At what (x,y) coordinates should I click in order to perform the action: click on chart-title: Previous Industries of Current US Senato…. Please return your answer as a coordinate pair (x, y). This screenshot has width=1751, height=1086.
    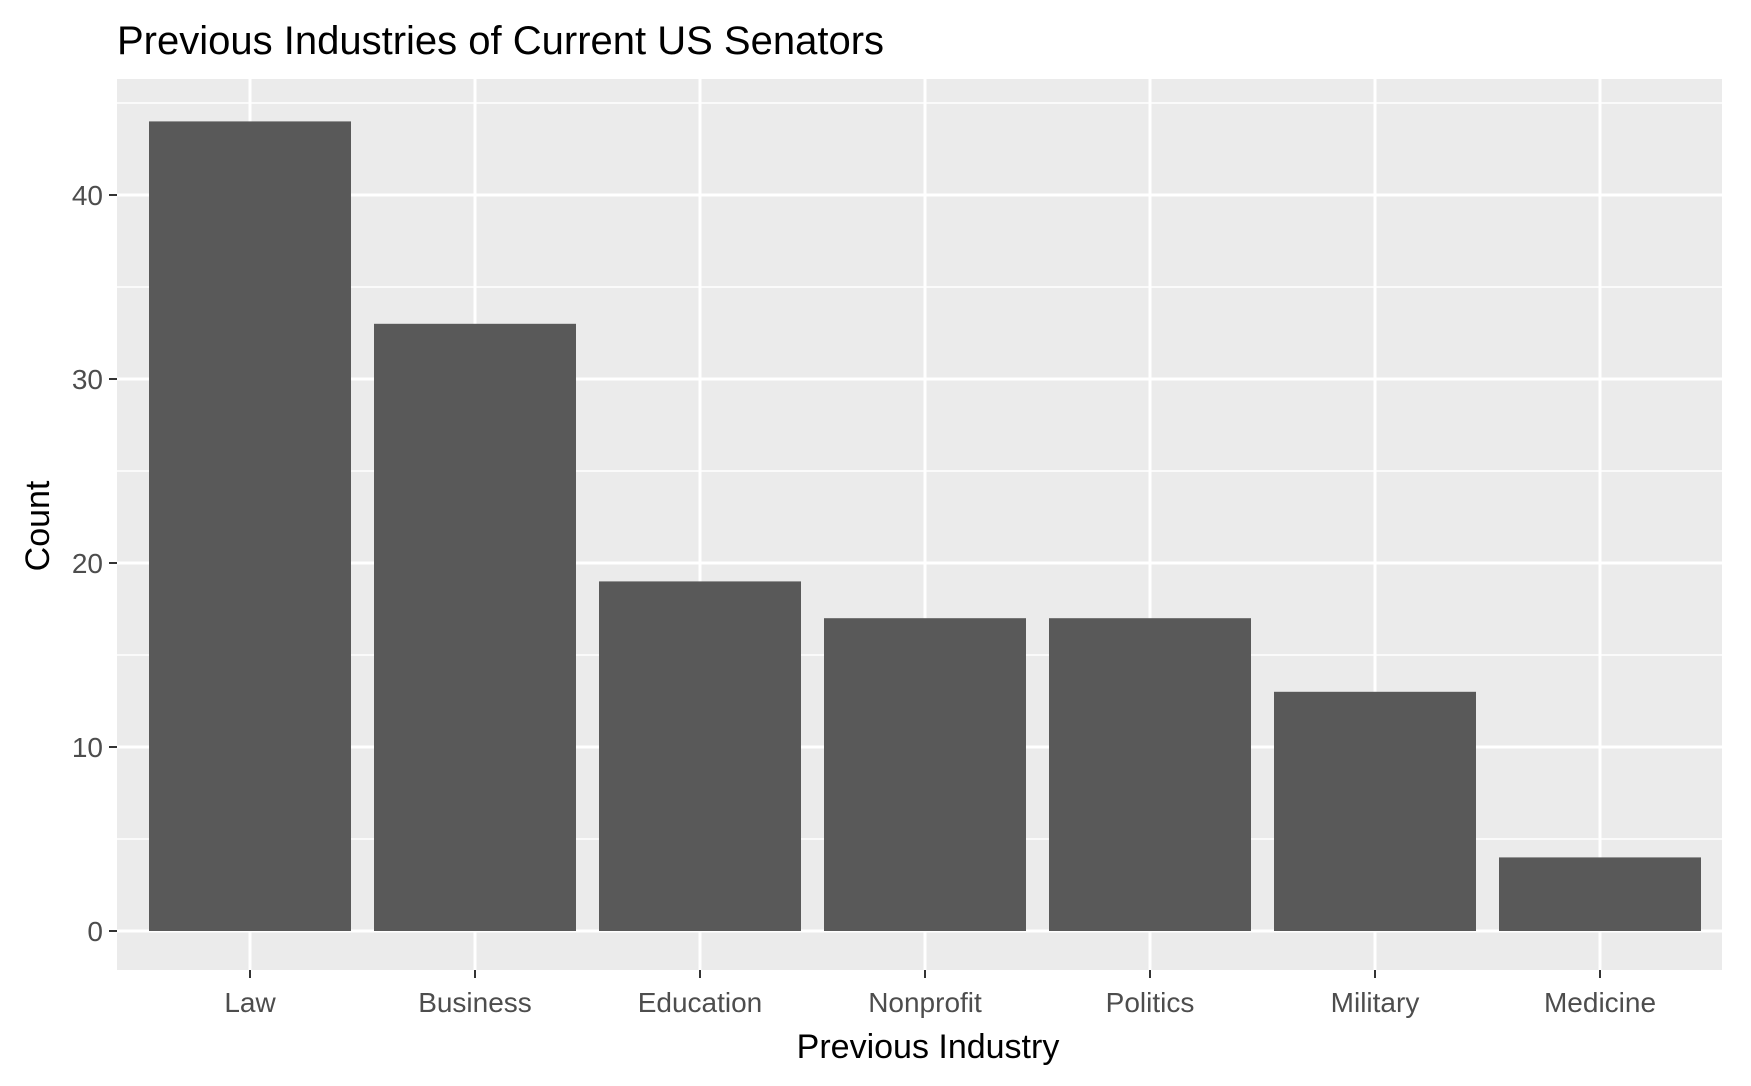
    Looking at the image, I should click on (500, 41).